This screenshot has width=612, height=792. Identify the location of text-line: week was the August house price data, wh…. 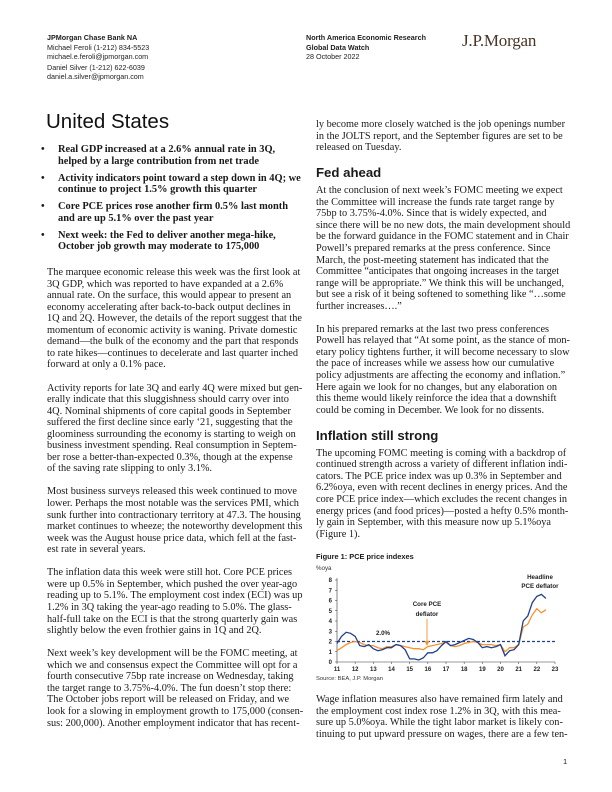
(172, 538).